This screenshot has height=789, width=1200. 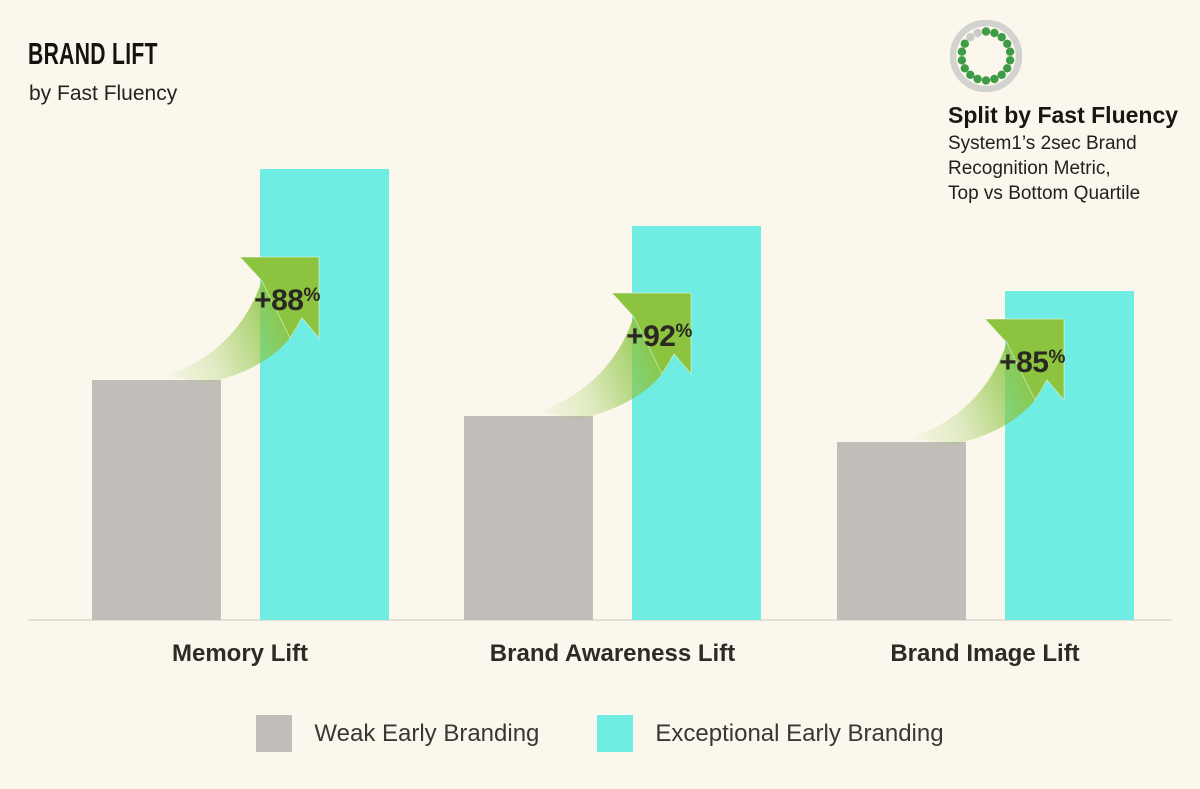 What do you see at coordinates (103, 93) in the screenshot?
I see `page-subtitle: by Fast Fluency` at bounding box center [103, 93].